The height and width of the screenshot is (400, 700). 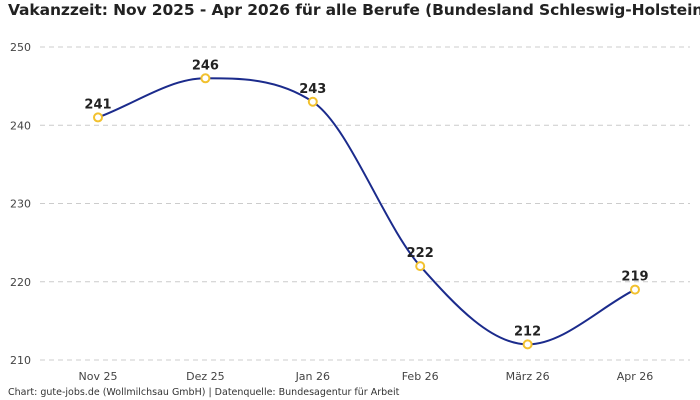 I want to click on data-label: 241, so click(x=97, y=104).